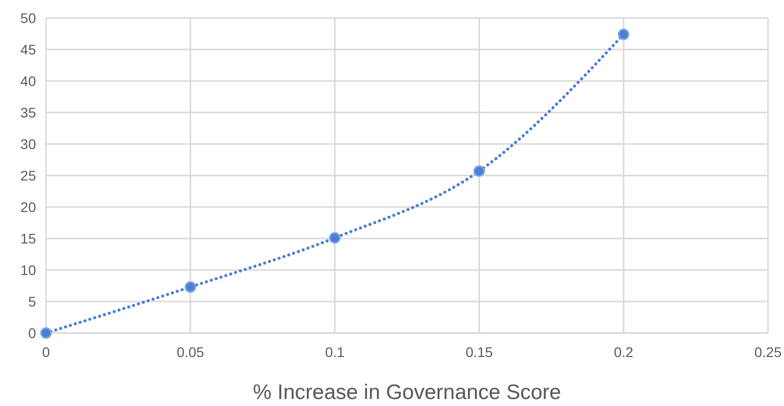  I want to click on y-tick-label: 50, so click(28, 18).